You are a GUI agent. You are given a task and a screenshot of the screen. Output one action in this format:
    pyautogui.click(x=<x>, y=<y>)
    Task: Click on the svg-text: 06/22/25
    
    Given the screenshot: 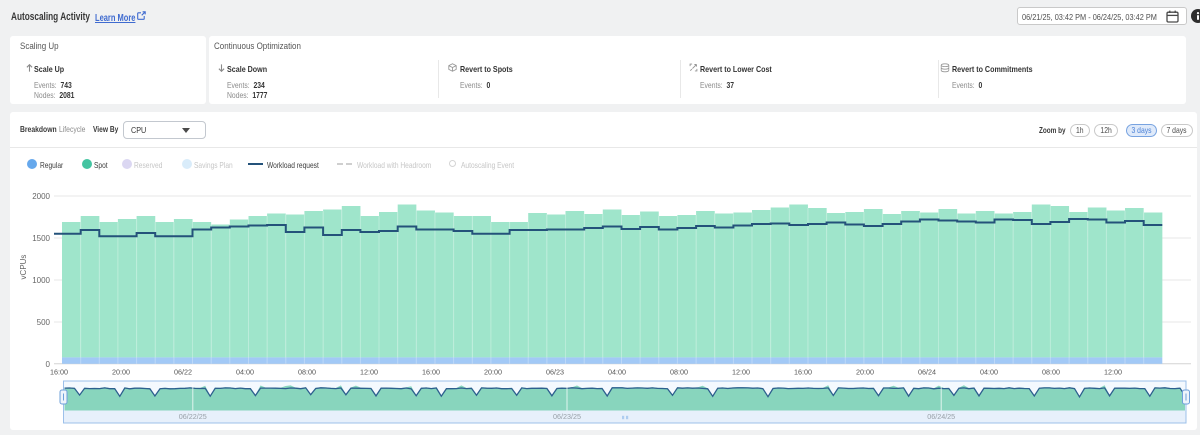 What is the action you would take?
    pyautogui.click(x=193, y=416)
    